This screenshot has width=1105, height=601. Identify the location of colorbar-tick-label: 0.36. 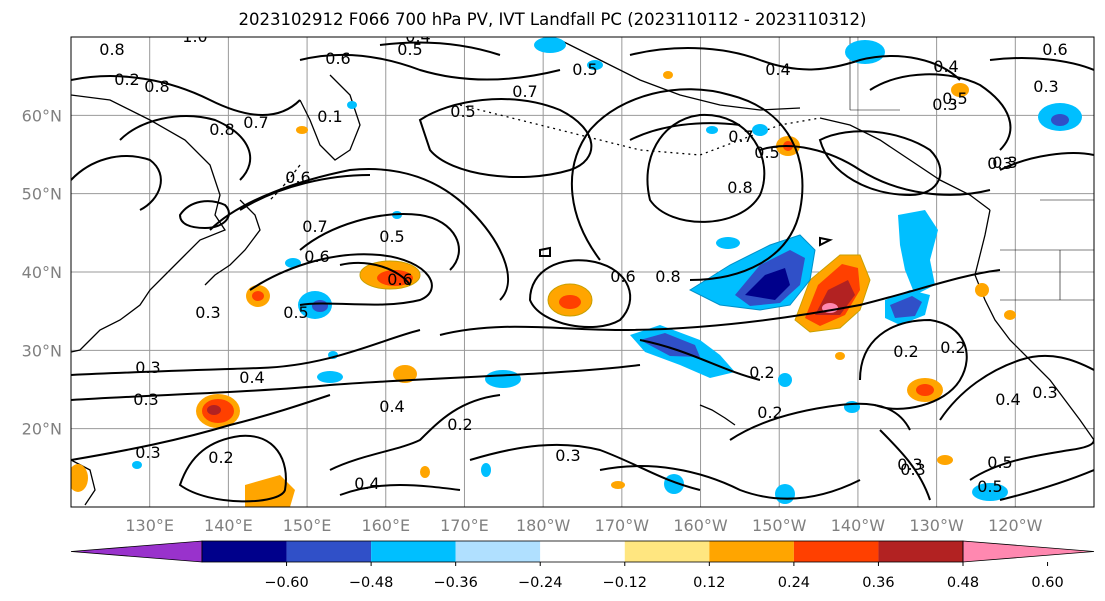
(878, 583).